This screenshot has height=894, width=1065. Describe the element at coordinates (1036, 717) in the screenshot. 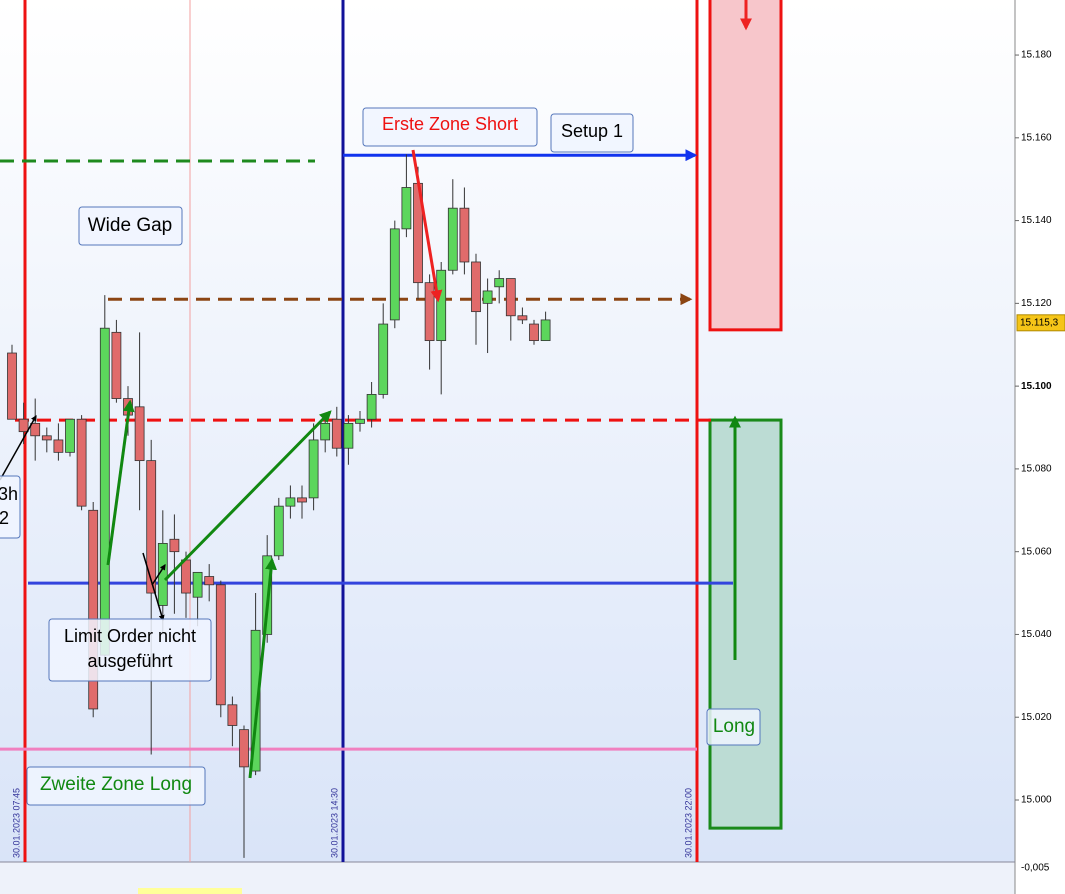

I see `y-tick-label: 15.020` at that location.